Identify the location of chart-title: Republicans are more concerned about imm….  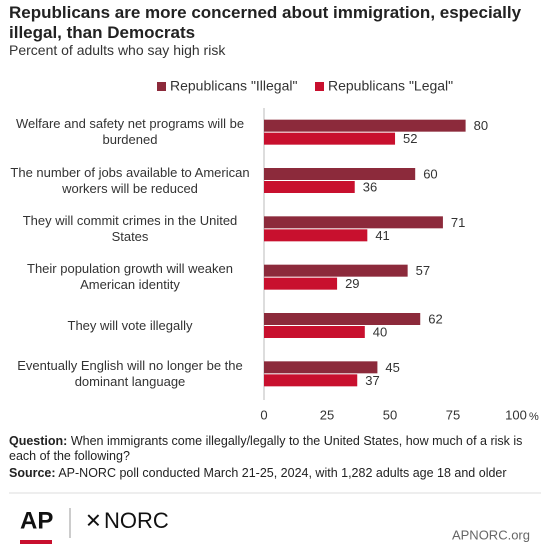
(265, 22).